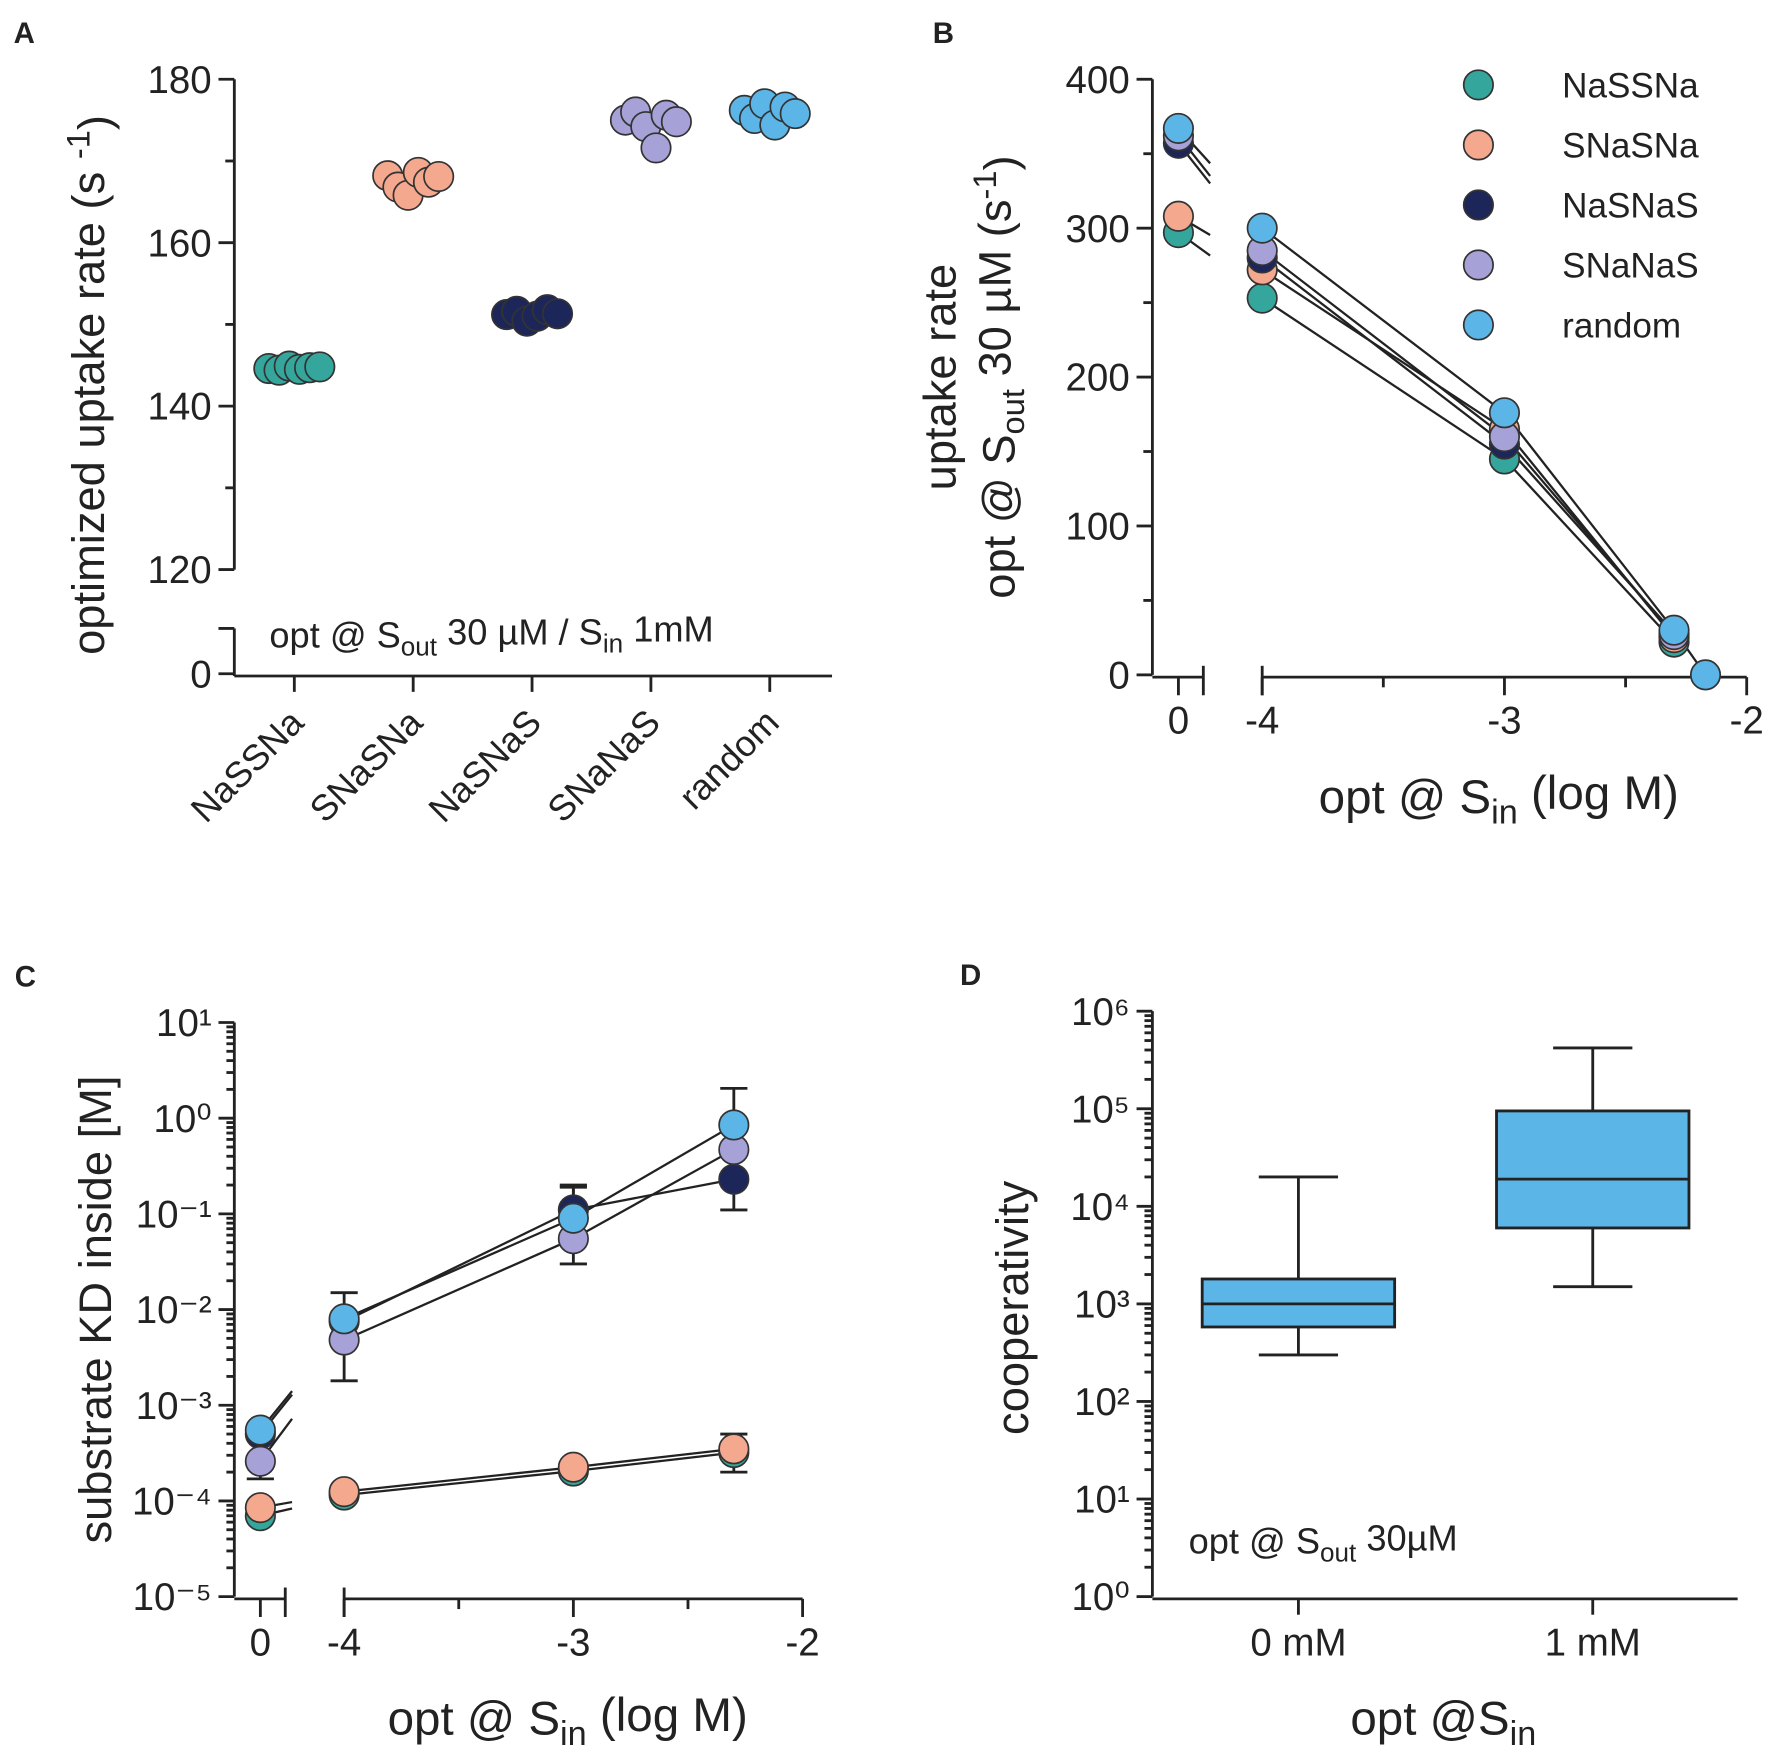 The image size is (1775, 1754). Describe the element at coordinates (1504, 721) in the screenshot. I see `x-tick-label: -3` at that location.